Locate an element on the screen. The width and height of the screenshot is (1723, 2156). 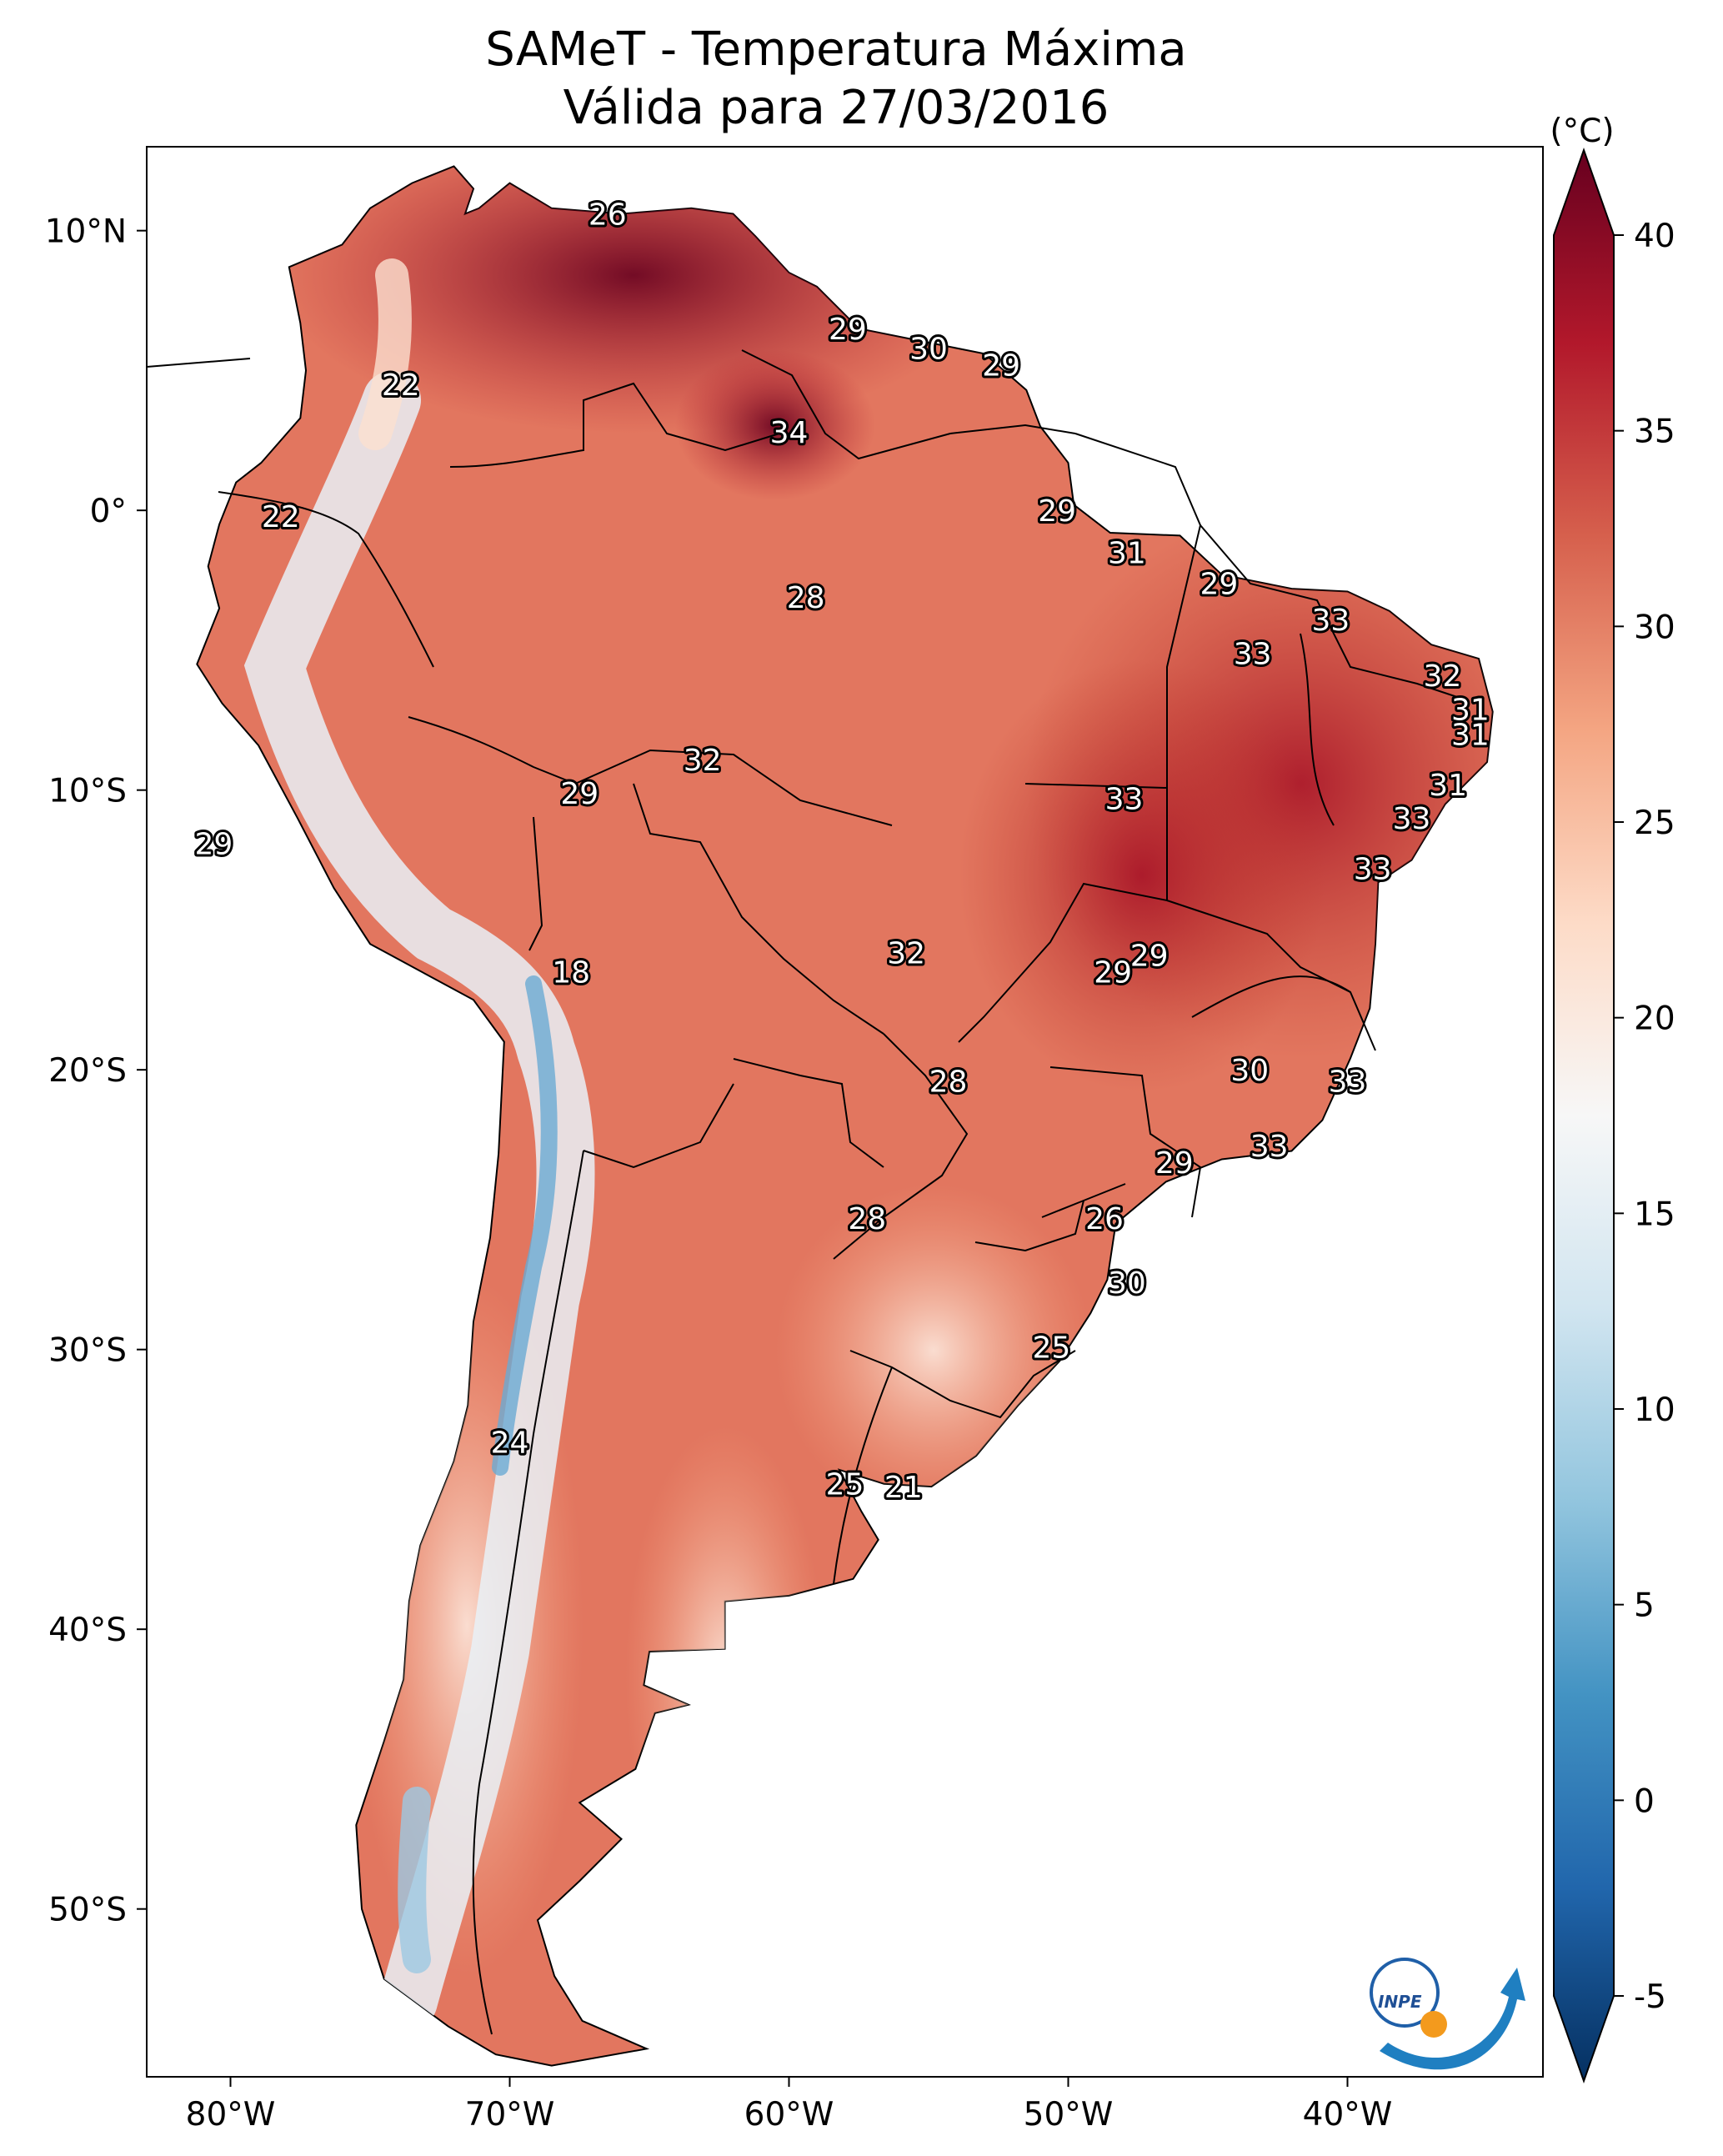
lon-tick-label: 70°W is located at coordinates (510, 2114).